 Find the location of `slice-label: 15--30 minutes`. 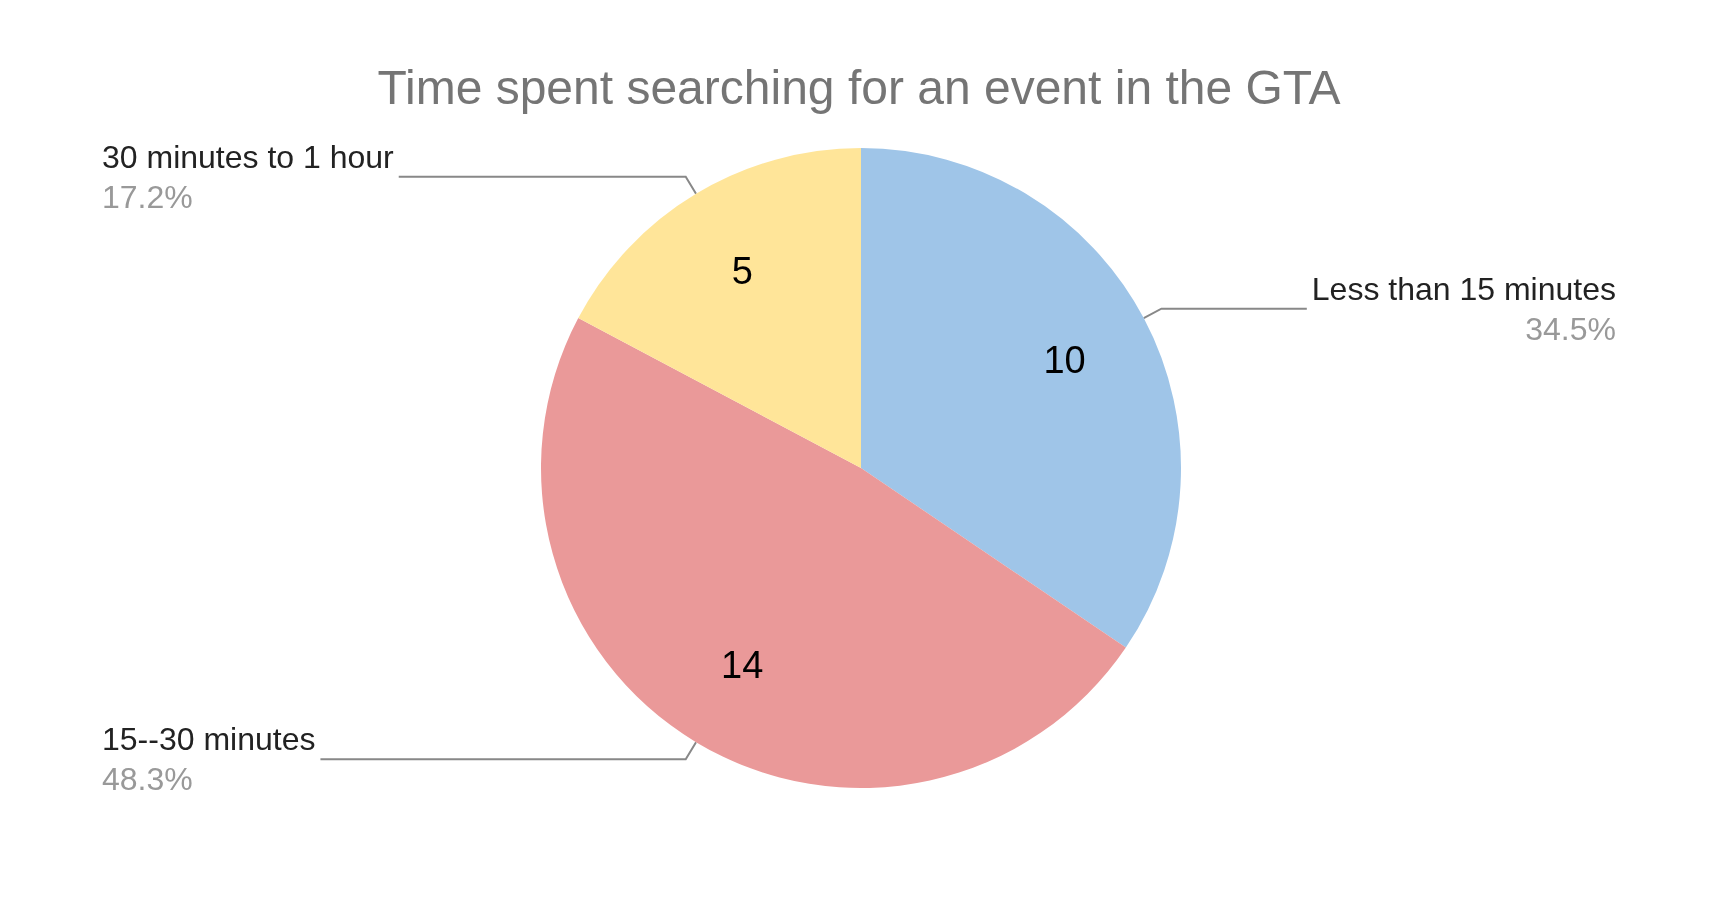

slice-label: 15--30 minutes is located at coordinates (209, 739).